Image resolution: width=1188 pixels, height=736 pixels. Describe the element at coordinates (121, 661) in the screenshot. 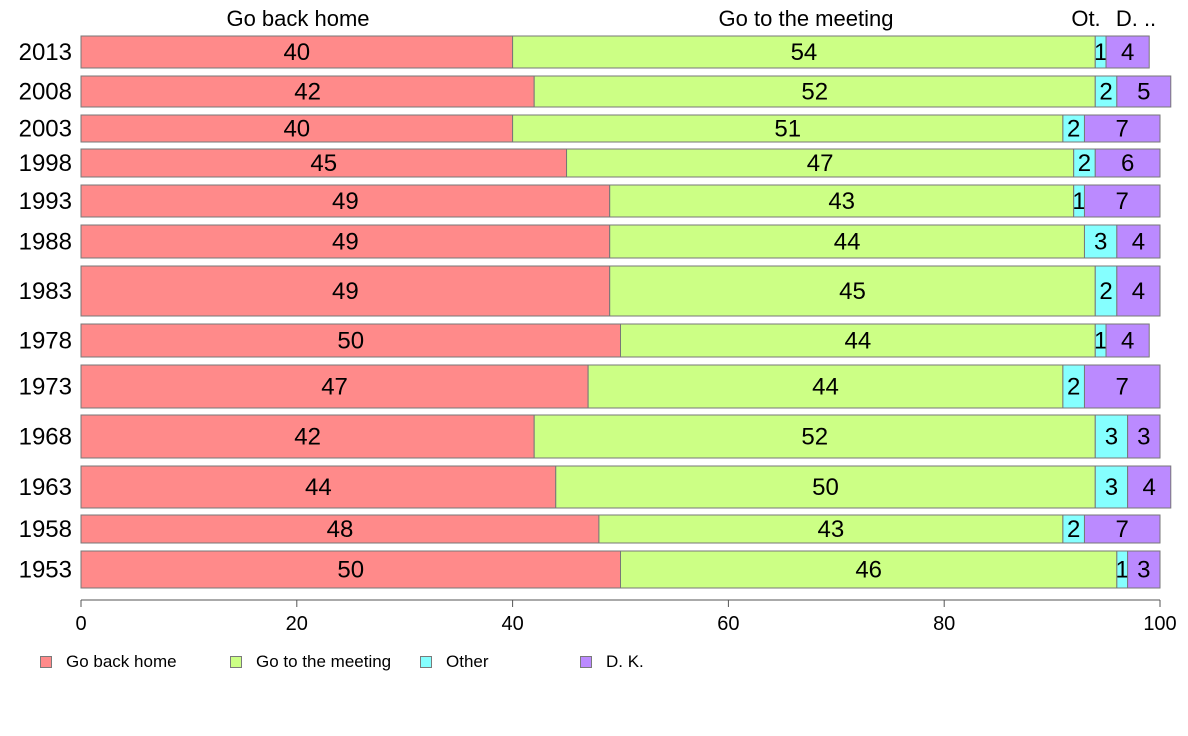

I see `legend-label: Go back home` at that location.